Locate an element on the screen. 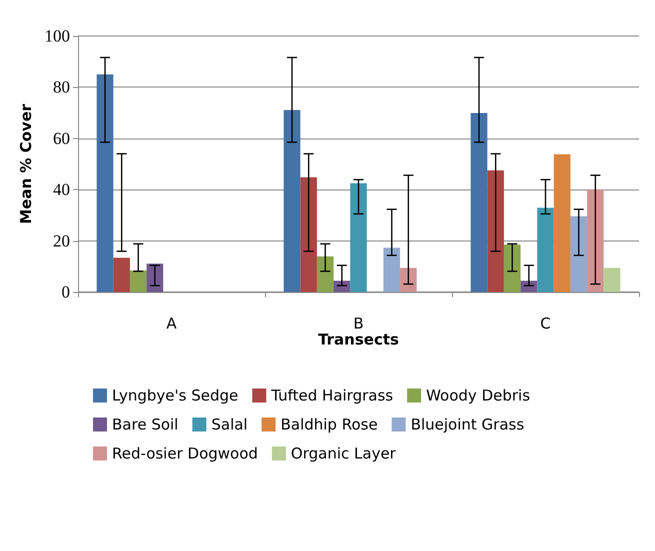  legend-label: Woody Debris is located at coordinates (478, 395).